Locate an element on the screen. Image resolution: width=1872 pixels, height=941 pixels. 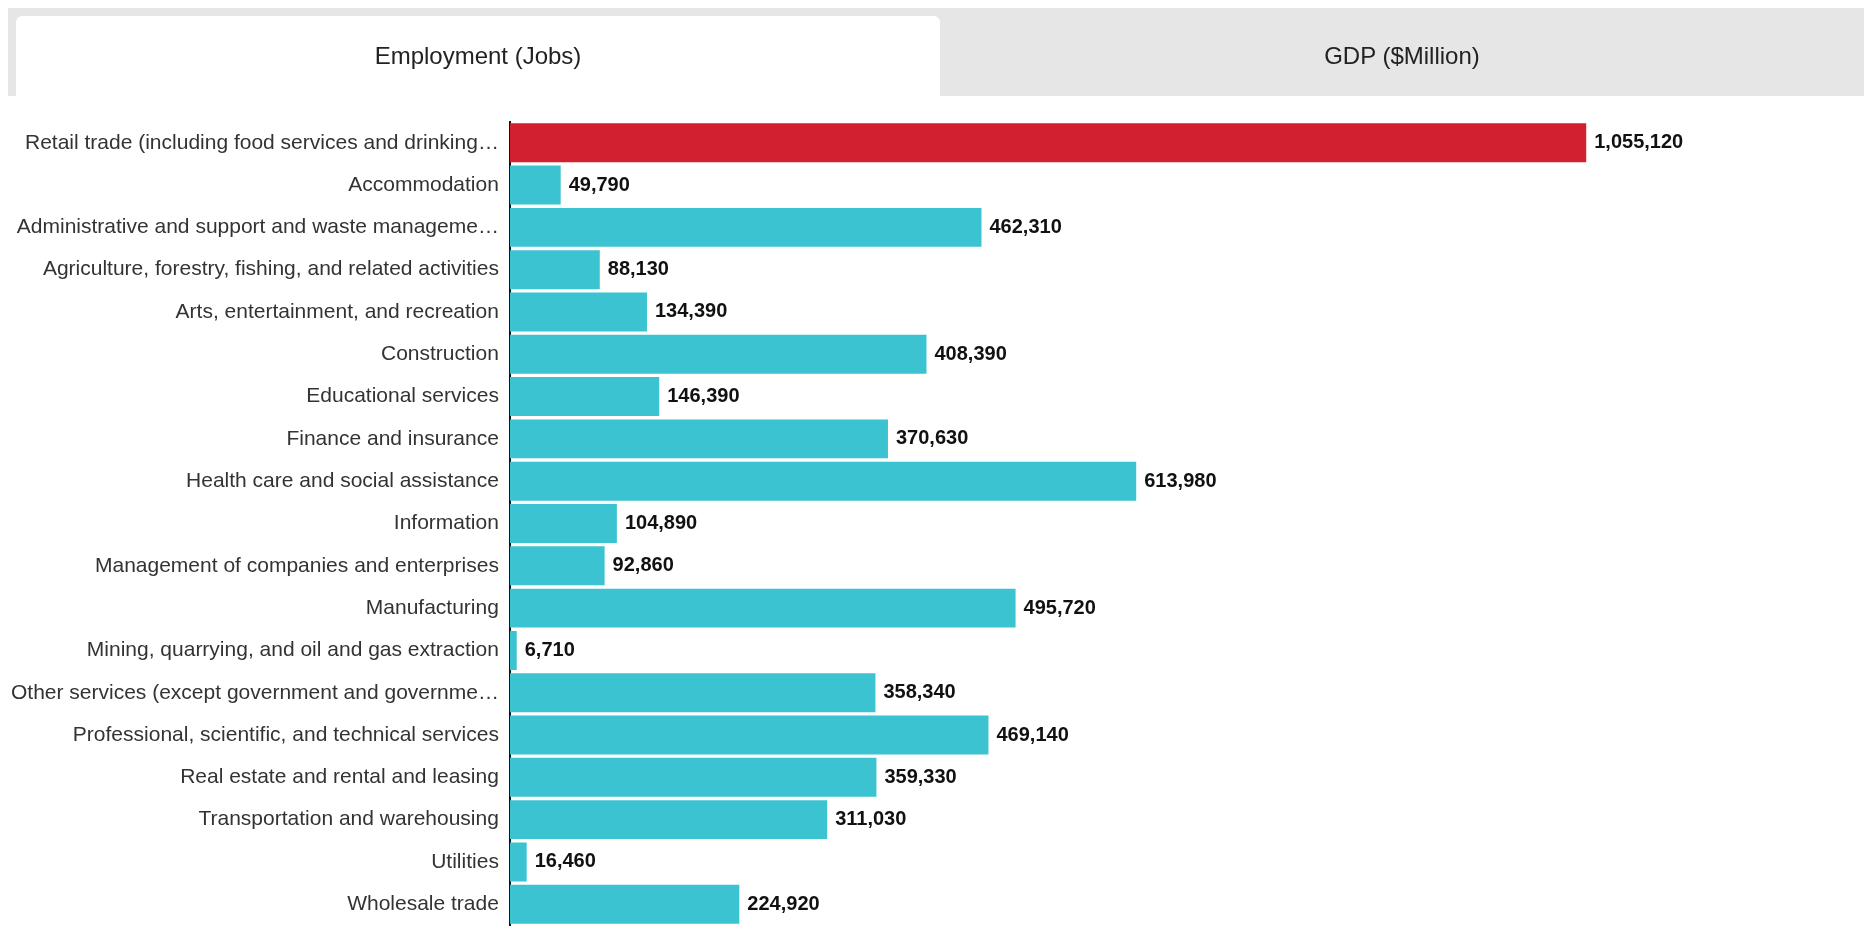
data-label: 16,460 is located at coordinates (565, 860).